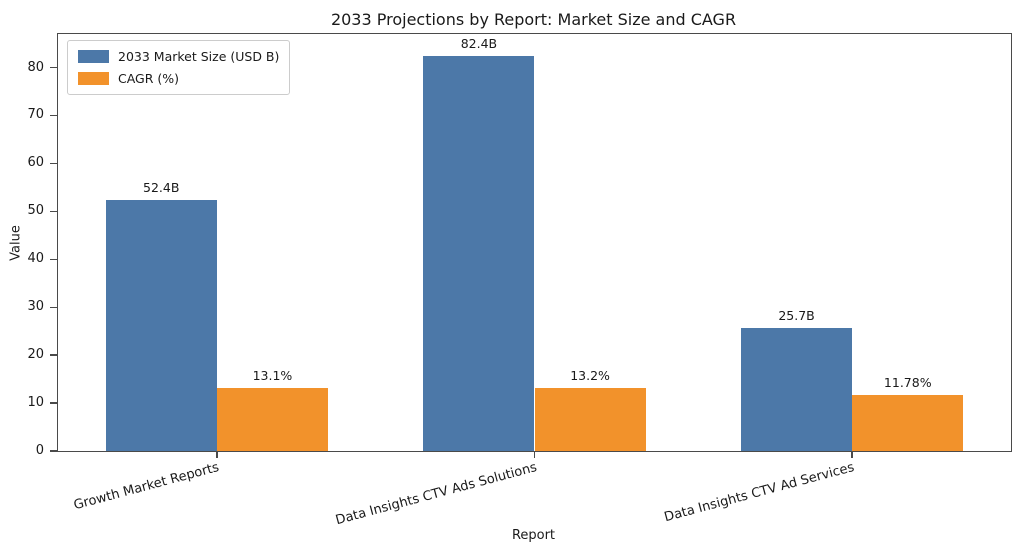 The height and width of the screenshot is (559, 1024). Describe the element at coordinates (590, 375) in the screenshot. I see `bar-value-label: 13.2%` at that location.